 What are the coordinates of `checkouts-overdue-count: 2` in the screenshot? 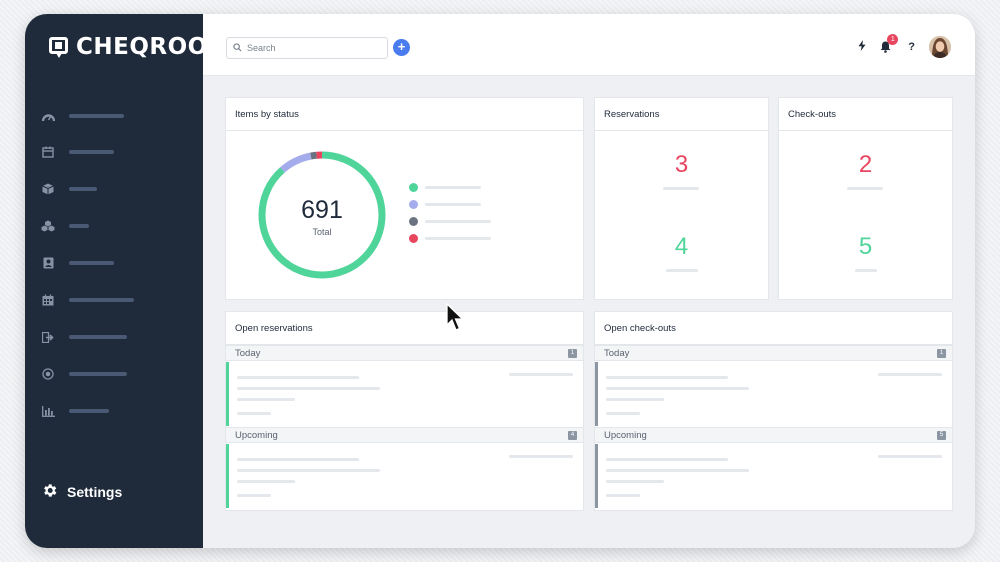 It's located at (865, 164).